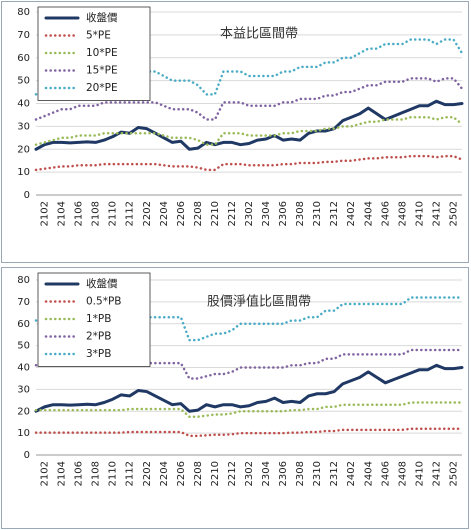 This screenshot has width=471, height=530. What do you see at coordinates (102, 53) in the screenshot?
I see `legend-label: 10*PE` at bounding box center [102, 53].